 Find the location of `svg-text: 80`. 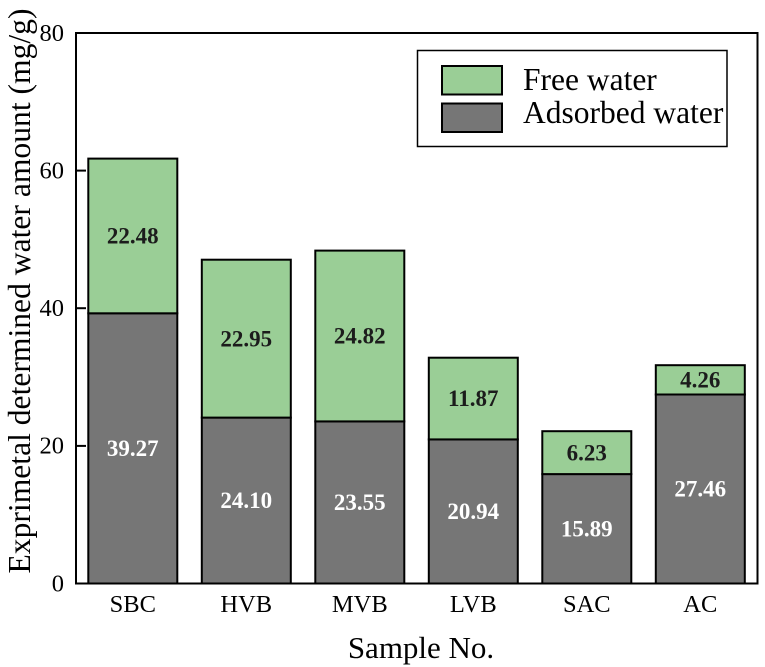

svg-text: 80 is located at coordinates (52, 33).